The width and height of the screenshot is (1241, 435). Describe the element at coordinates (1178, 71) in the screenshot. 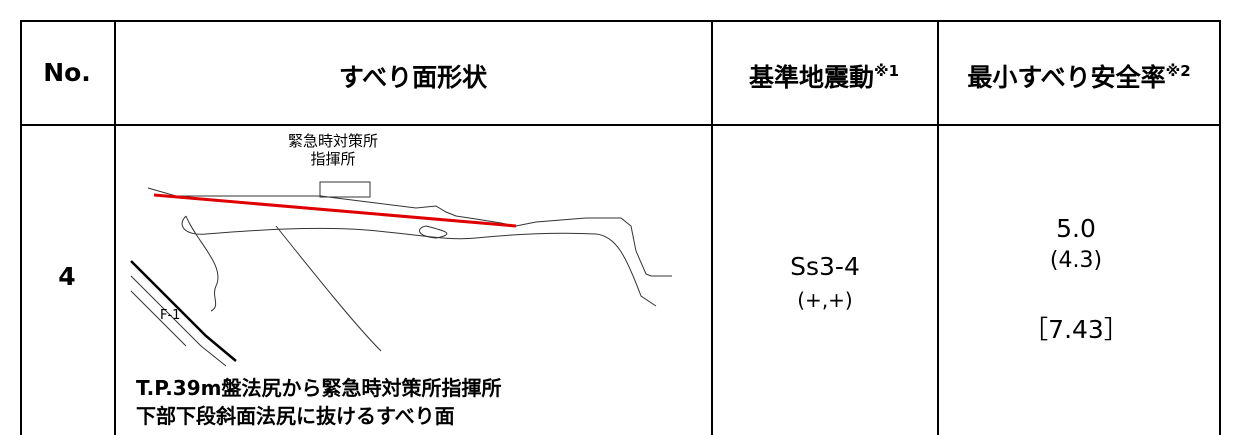

I see `note: ※2` at that location.